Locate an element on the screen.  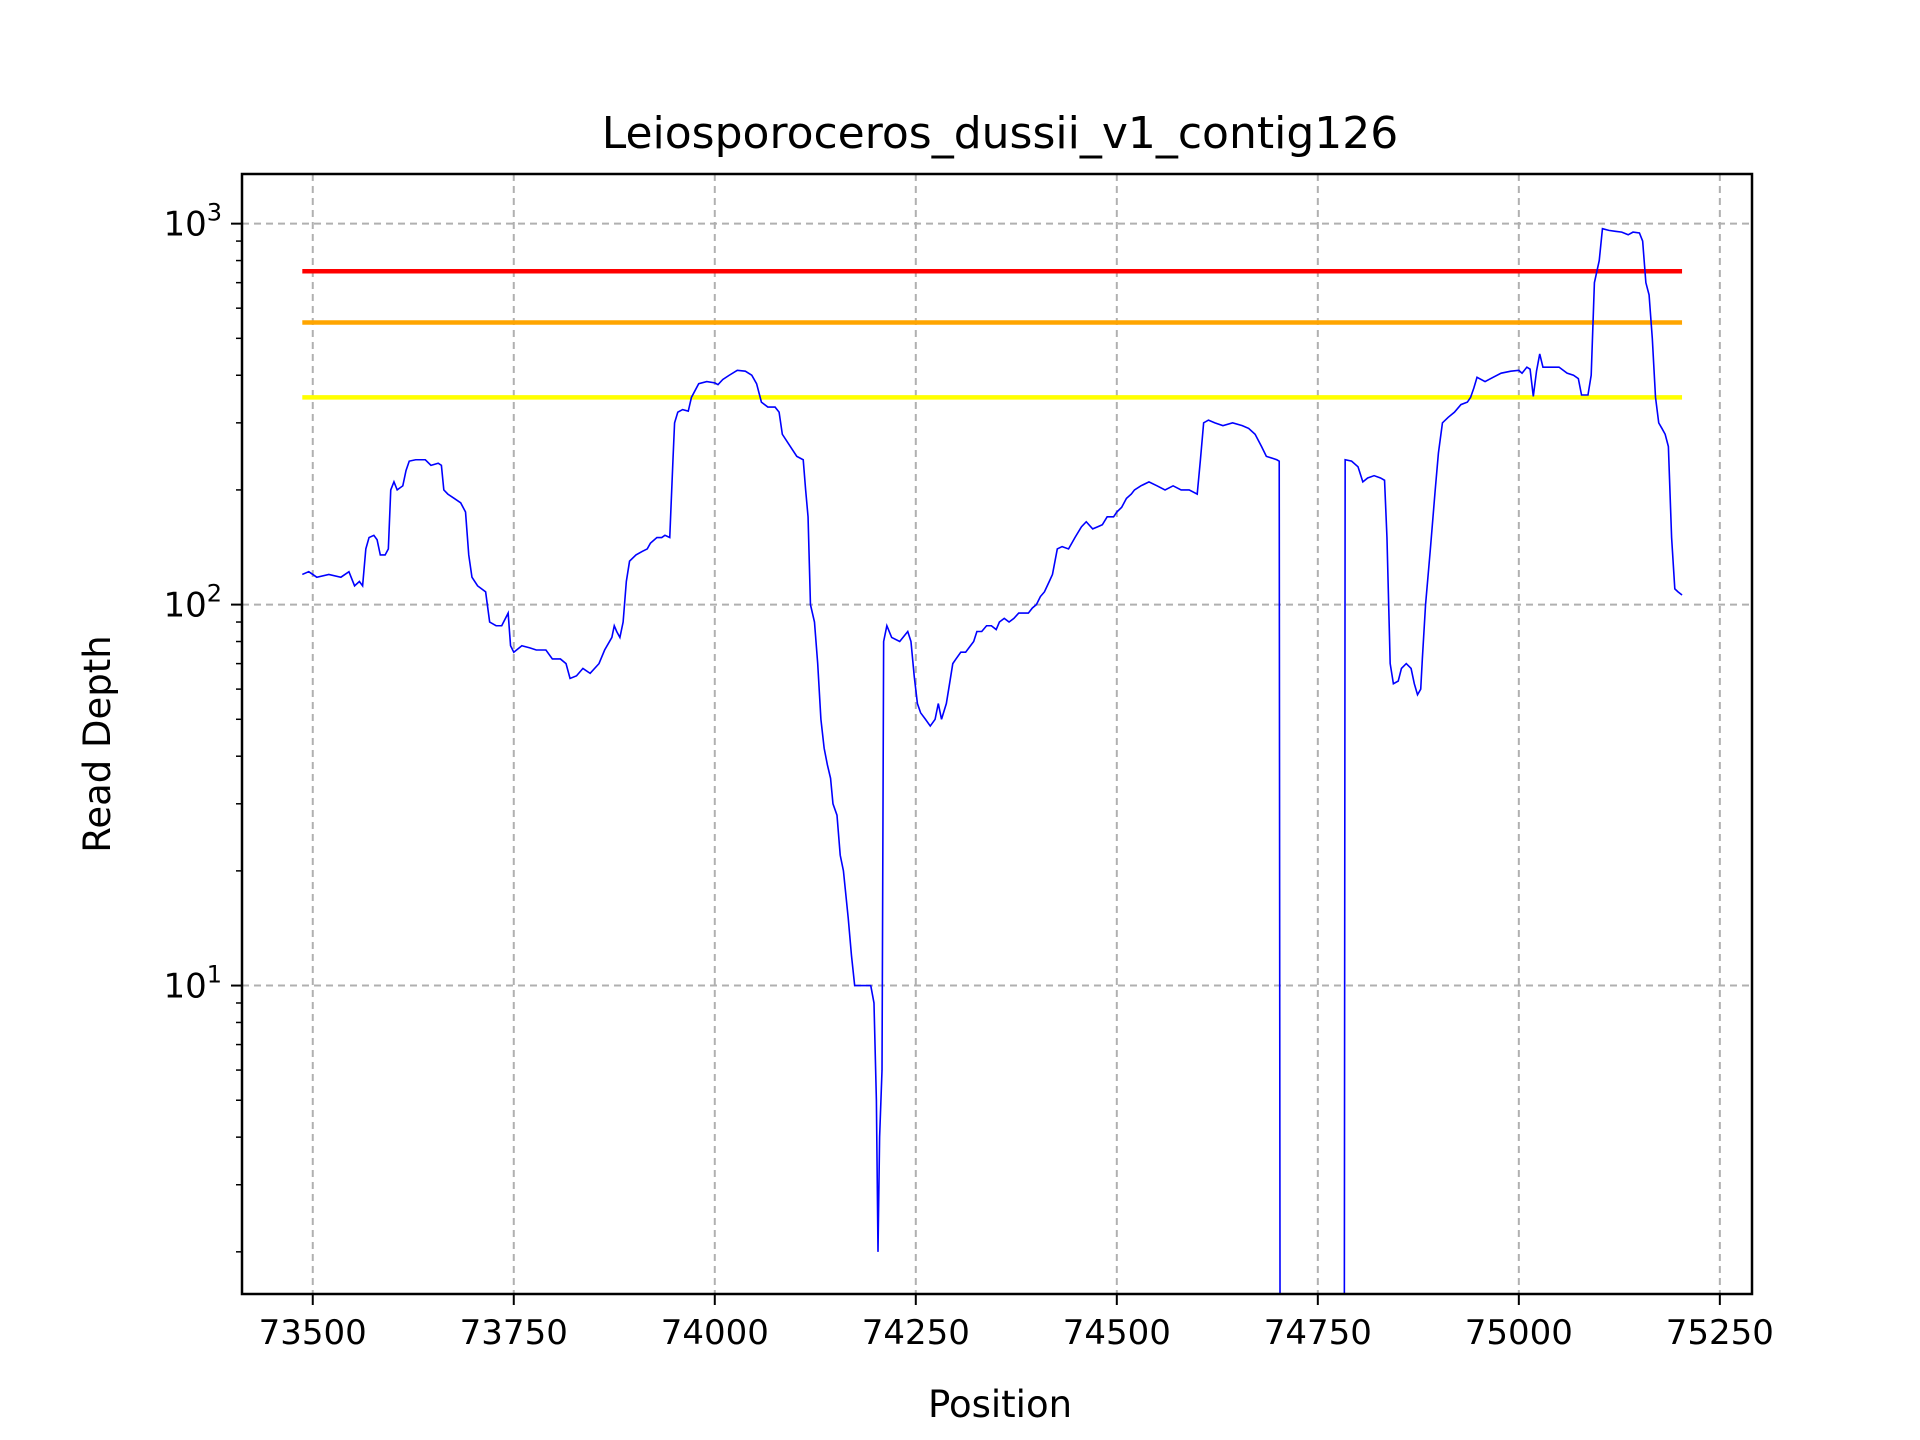
x-tick-label: 74500 is located at coordinates (1117, 1333).